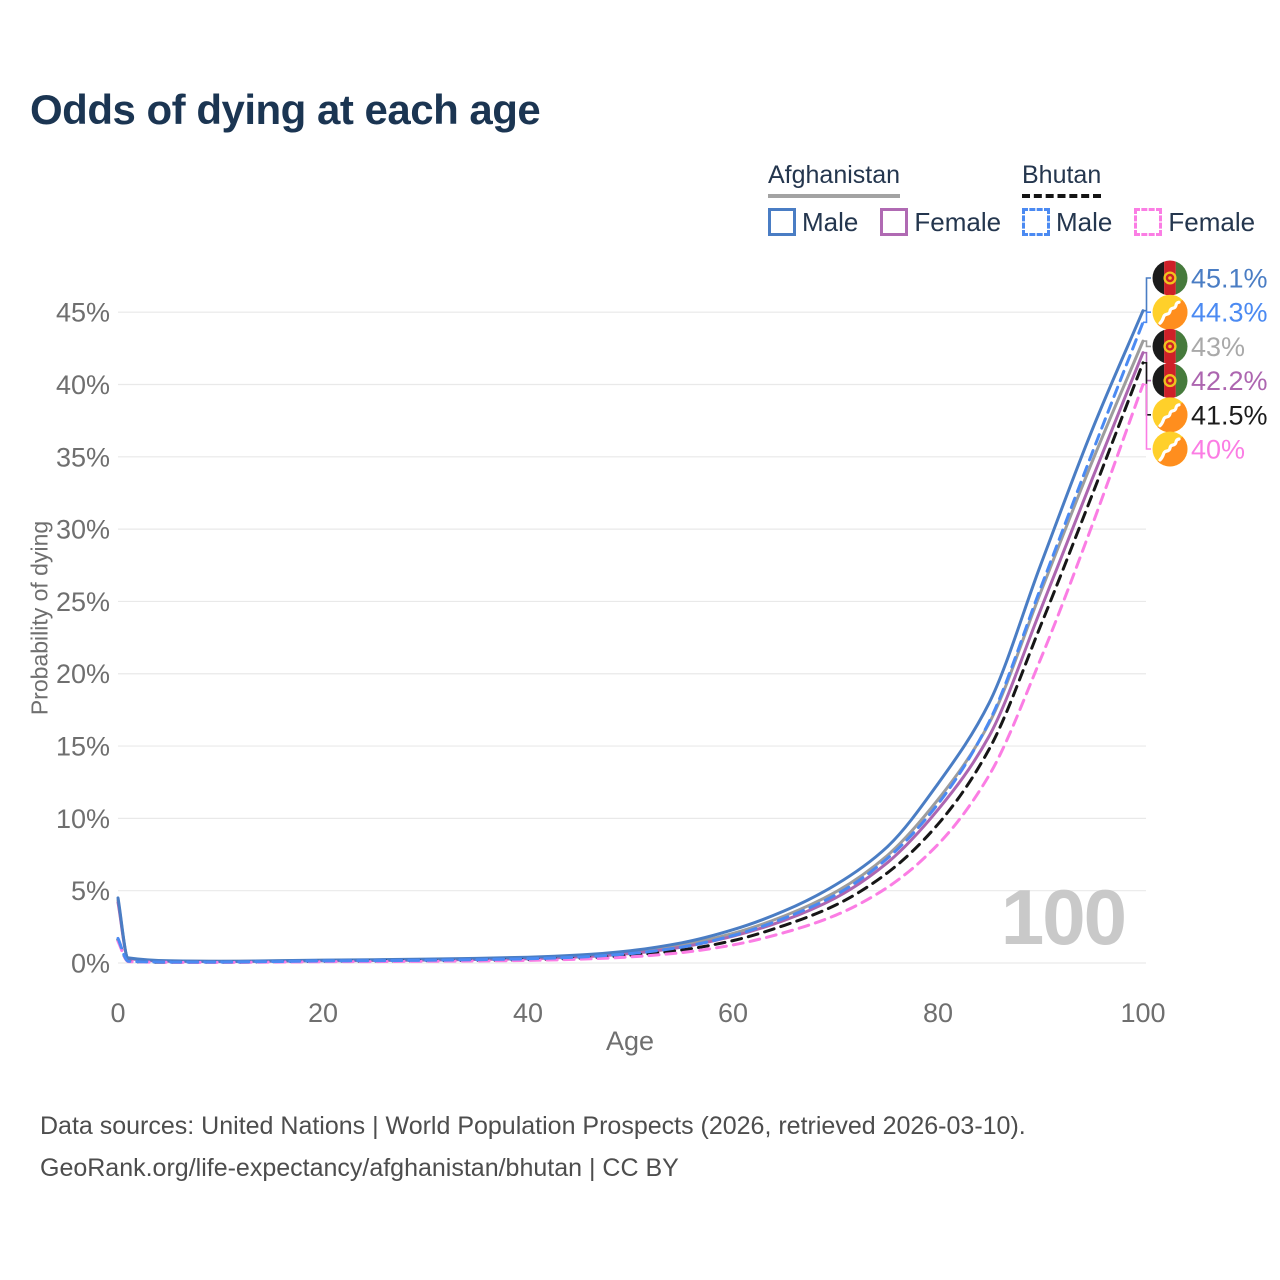 The image size is (1280, 1280). What do you see at coordinates (90, 964) in the screenshot?
I see `y-tick-label: 0%` at bounding box center [90, 964].